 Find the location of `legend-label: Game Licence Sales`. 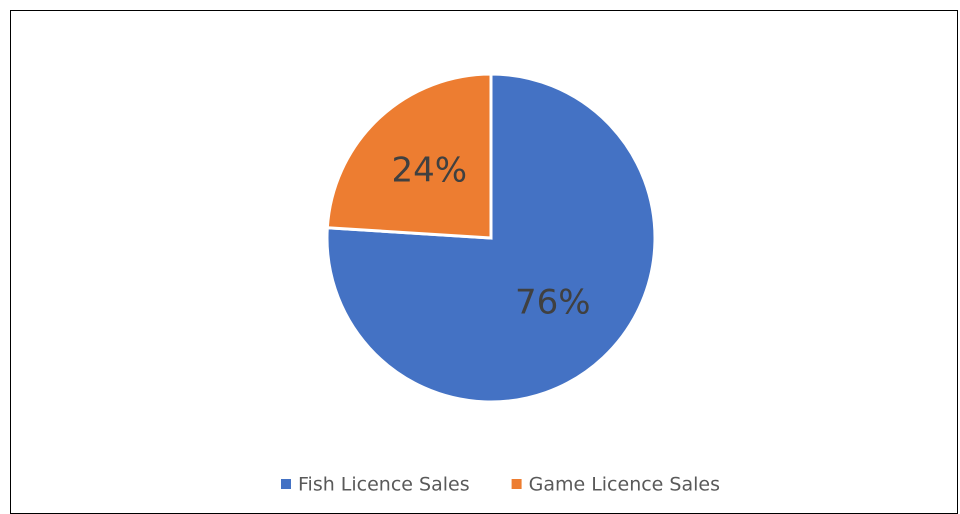

legend-label: Game Licence Sales is located at coordinates (624, 485).